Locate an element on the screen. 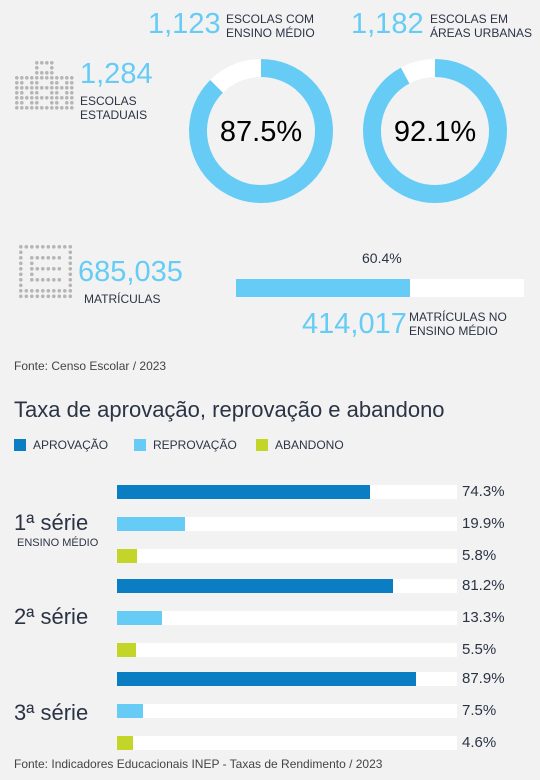 This screenshot has width=540, height=780. source-top: Fonte: Censo Escolar / 2023 is located at coordinates (90, 366).